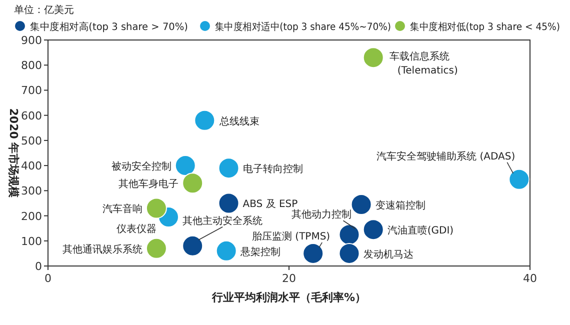 The height and width of the screenshot is (325, 570). I want to click on annotation: 其他主动安全系统, so click(222, 220).